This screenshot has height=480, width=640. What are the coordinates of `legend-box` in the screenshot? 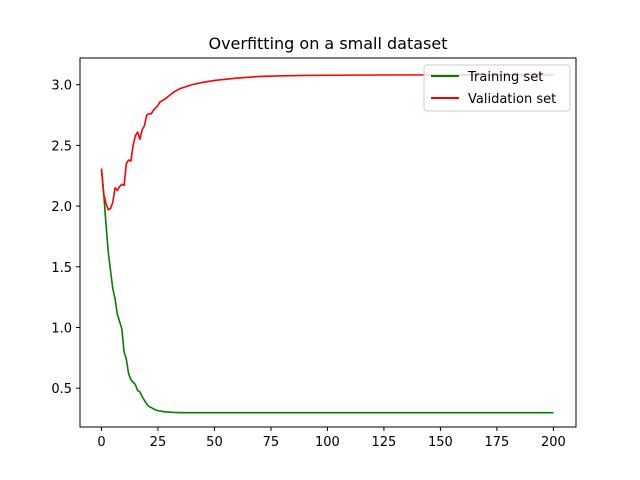 It's located at (497, 88).